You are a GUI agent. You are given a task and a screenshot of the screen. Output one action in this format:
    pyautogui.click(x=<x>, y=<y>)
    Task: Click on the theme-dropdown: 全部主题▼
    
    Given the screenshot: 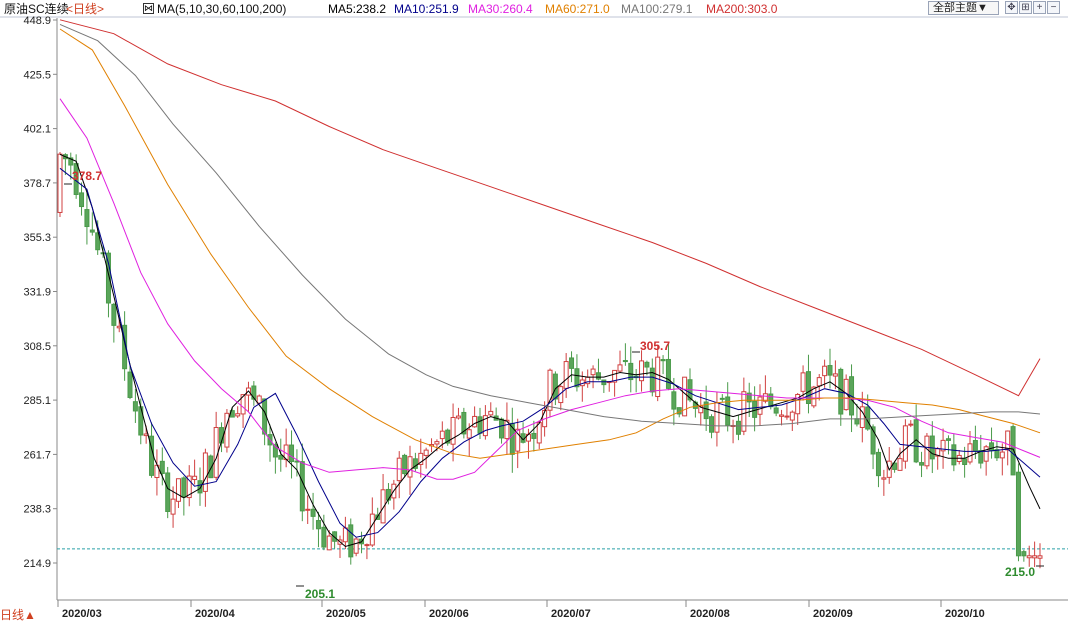 What is the action you would take?
    pyautogui.click(x=963, y=8)
    